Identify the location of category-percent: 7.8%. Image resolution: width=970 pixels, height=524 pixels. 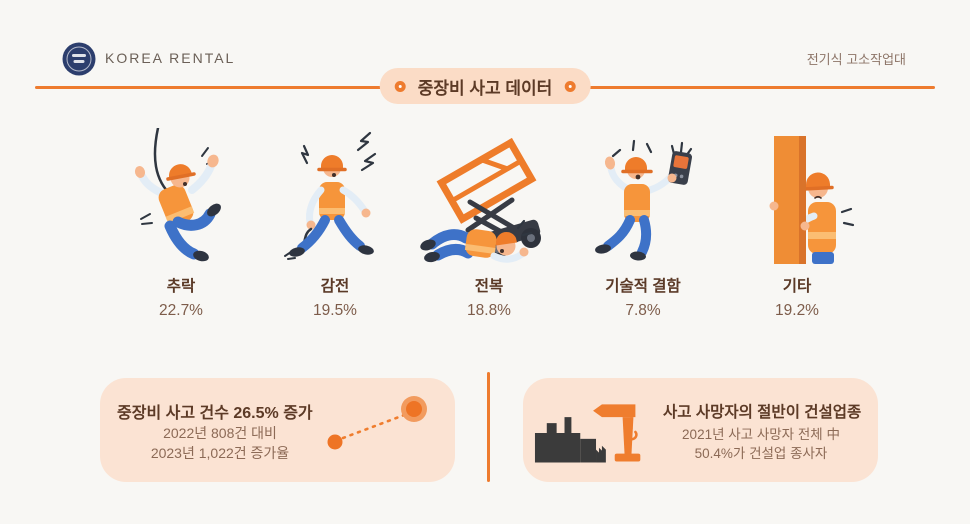
(643, 310).